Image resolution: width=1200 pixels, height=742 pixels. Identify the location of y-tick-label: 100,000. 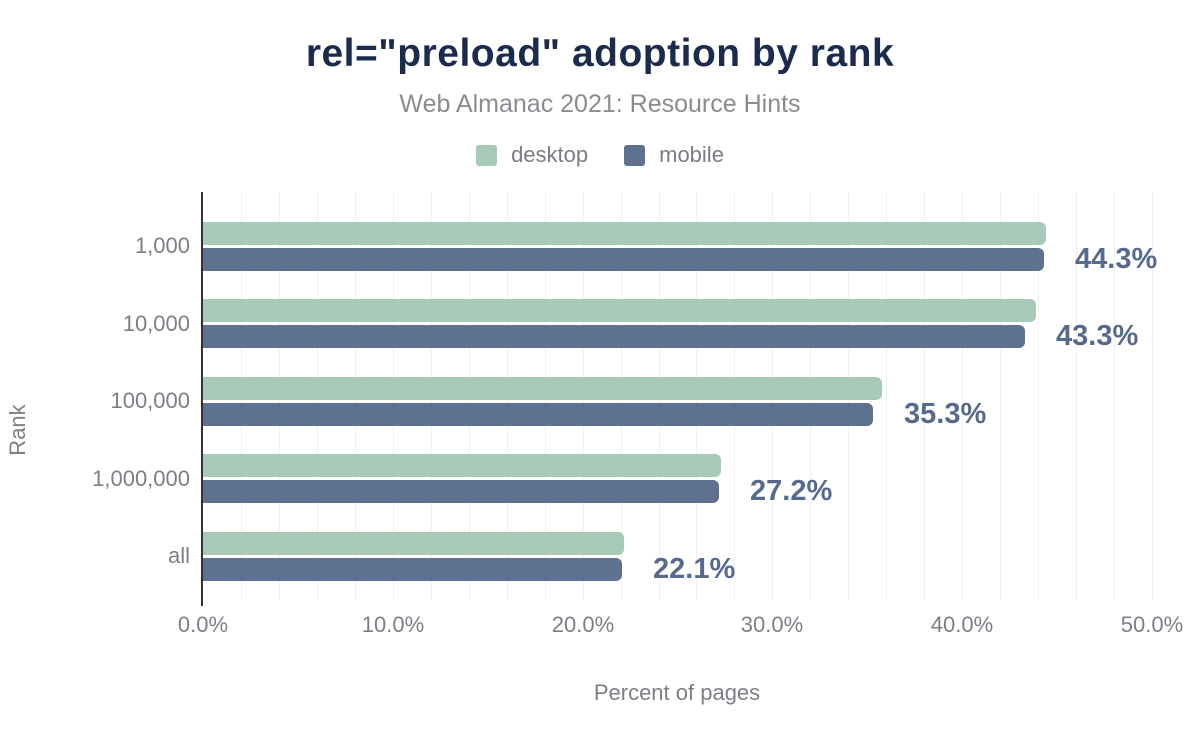
(150, 400).